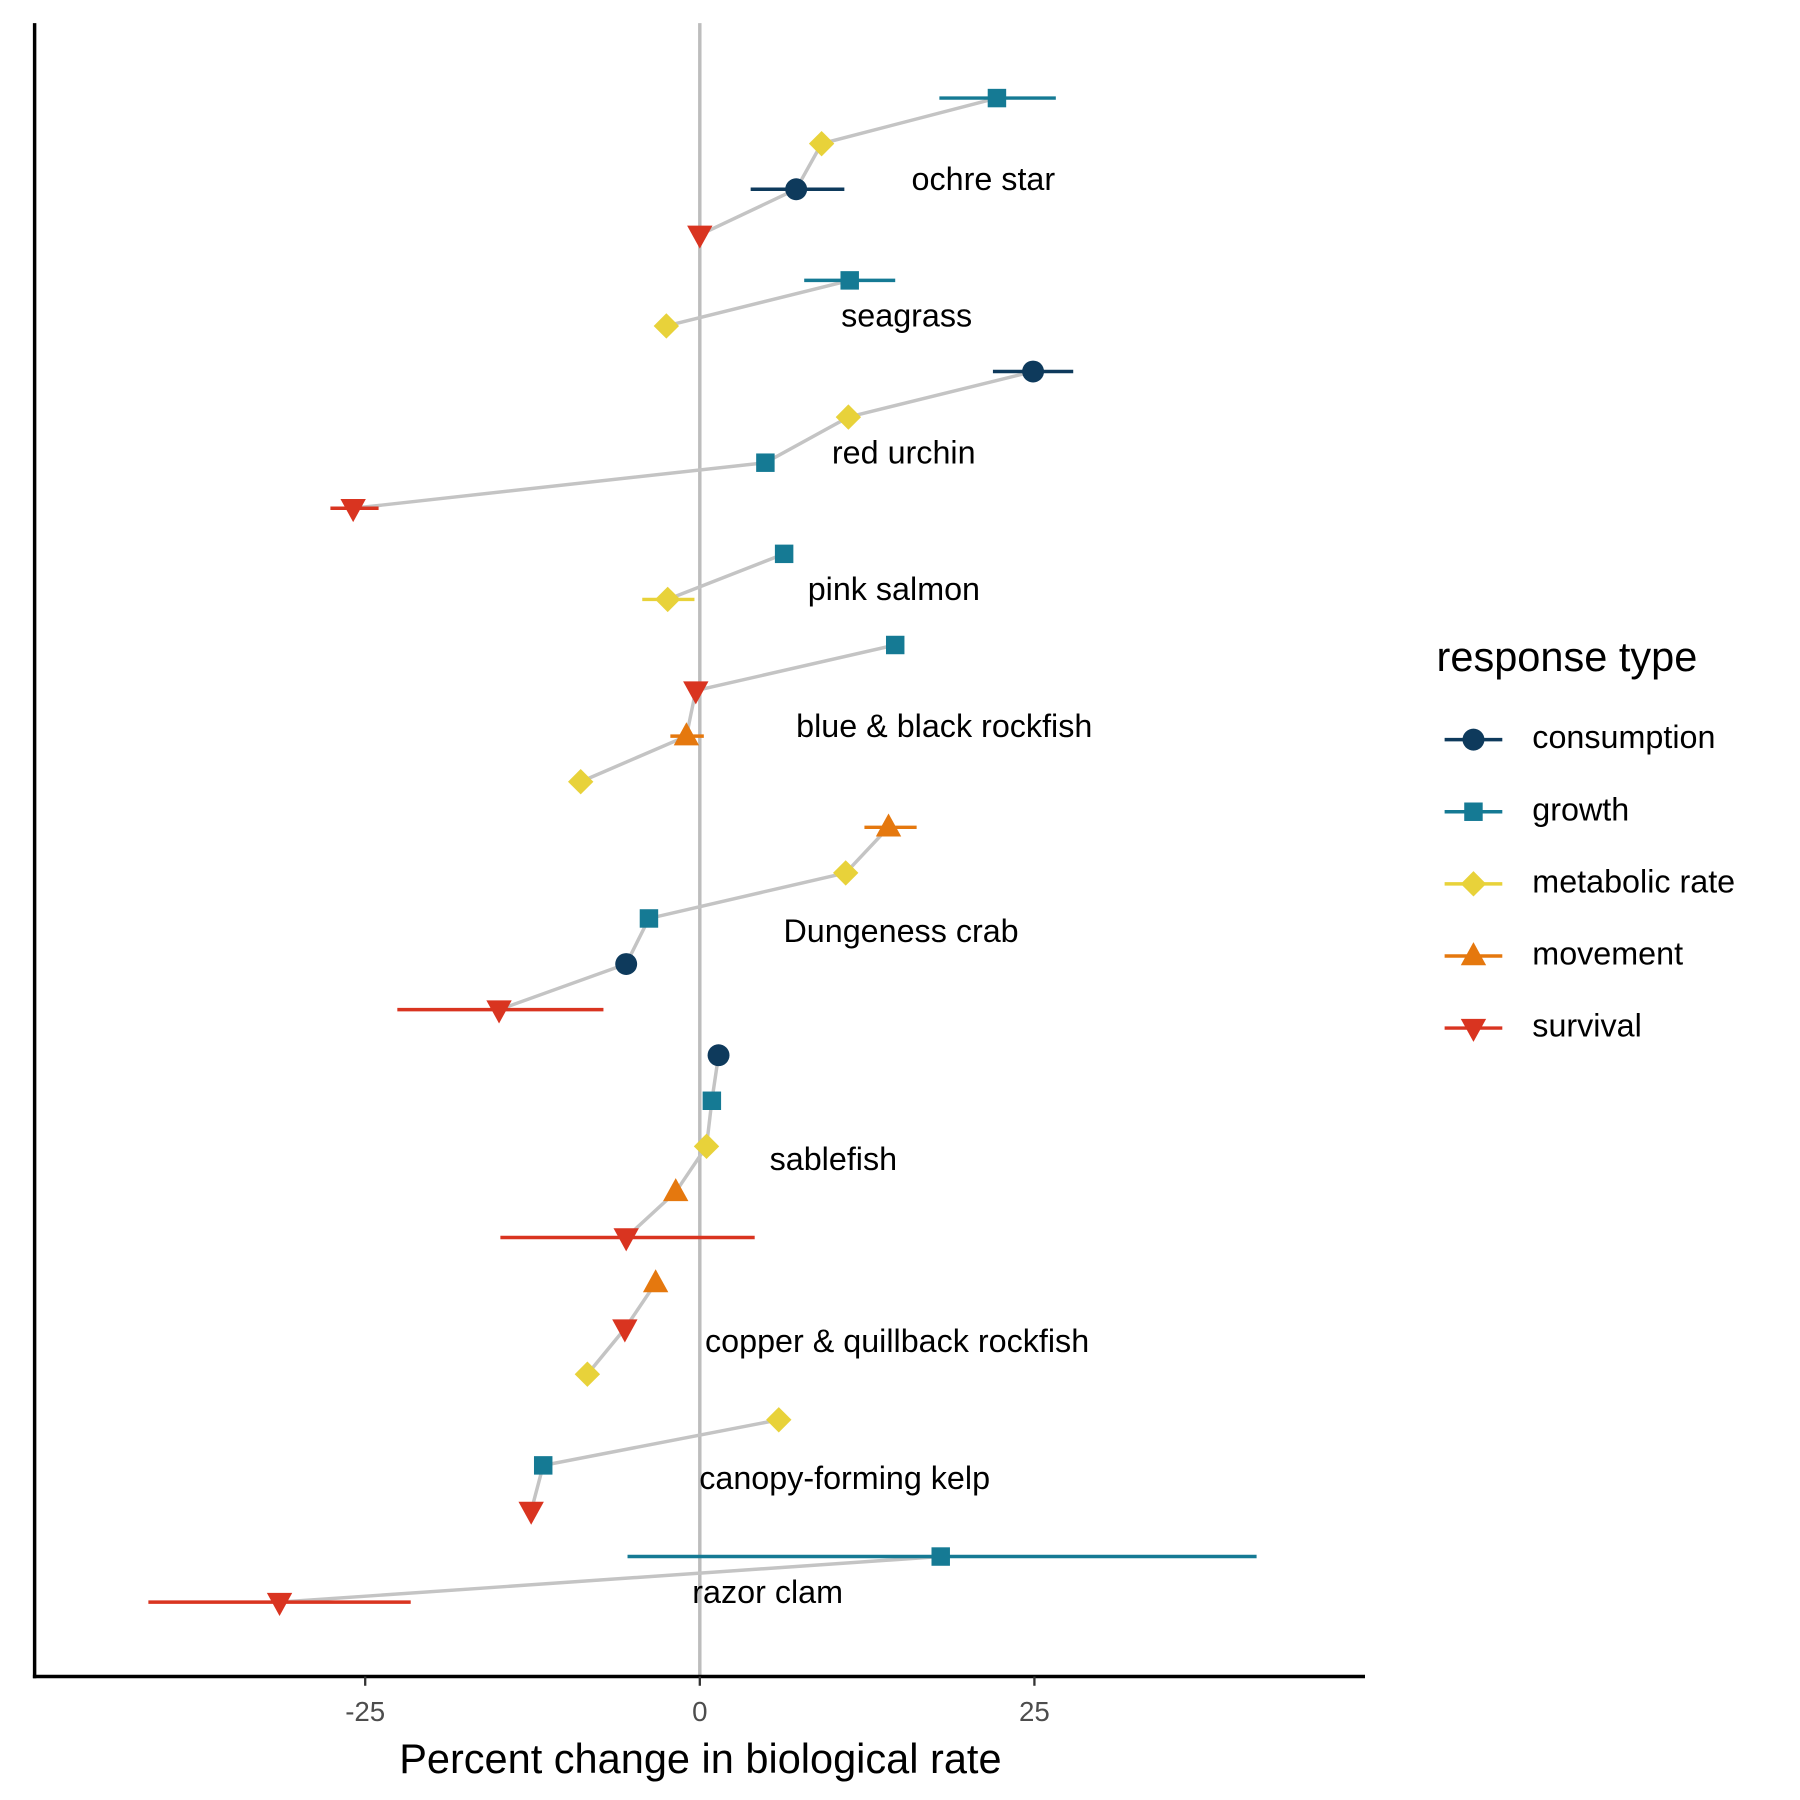  What do you see at coordinates (365, 1711) in the screenshot?
I see `x-tick-label: -25` at bounding box center [365, 1711].